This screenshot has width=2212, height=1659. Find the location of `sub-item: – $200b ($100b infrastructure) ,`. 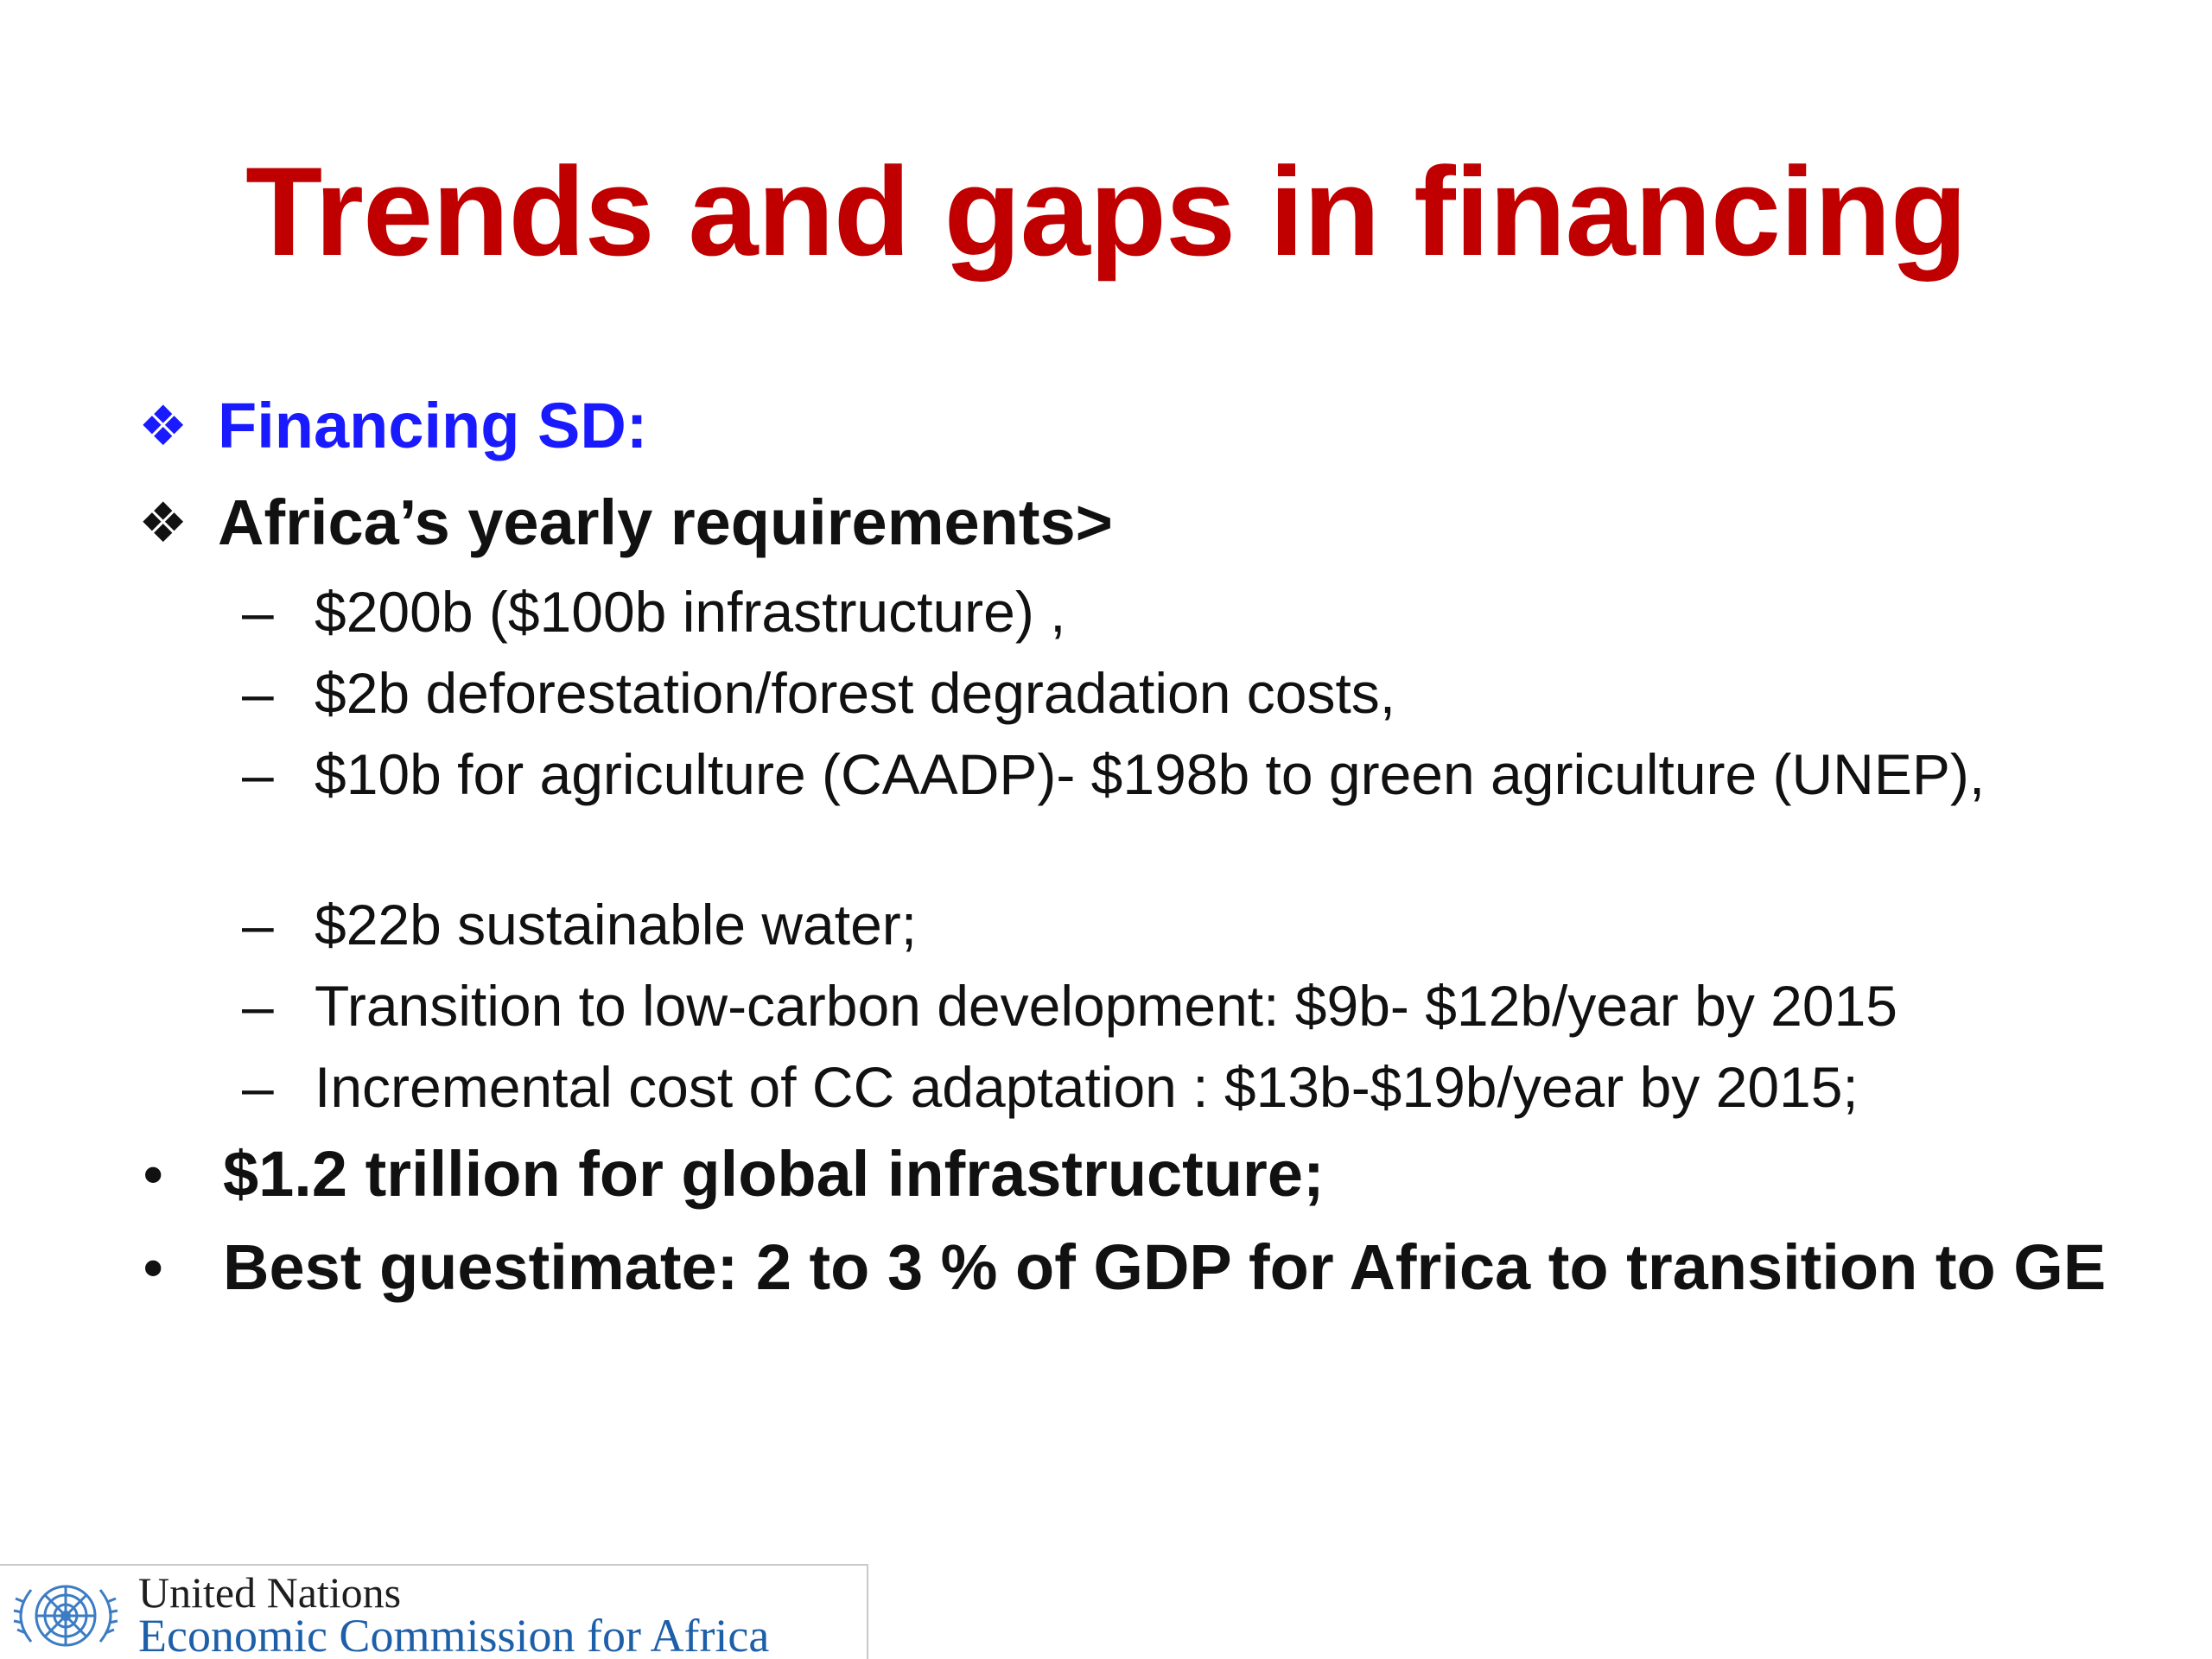

sub-item: – $200b ($100b infrastructure) , is located at coordinates (654, 611).